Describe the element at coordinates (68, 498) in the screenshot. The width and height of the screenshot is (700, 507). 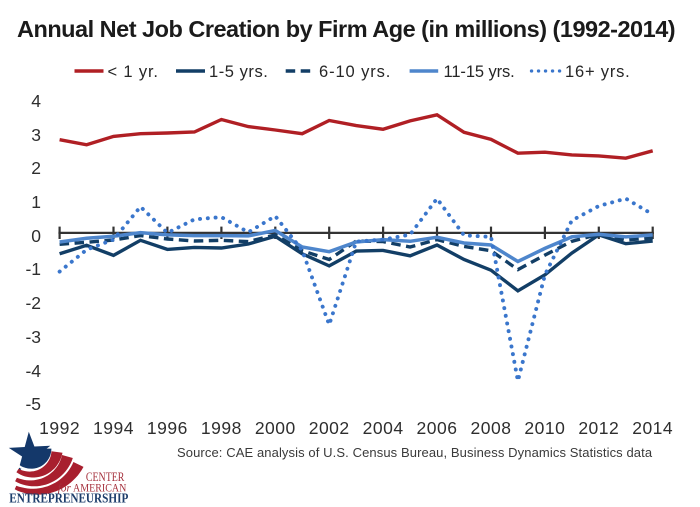
I see `svg-text: ENTREPRENEURSHIP` at that location.